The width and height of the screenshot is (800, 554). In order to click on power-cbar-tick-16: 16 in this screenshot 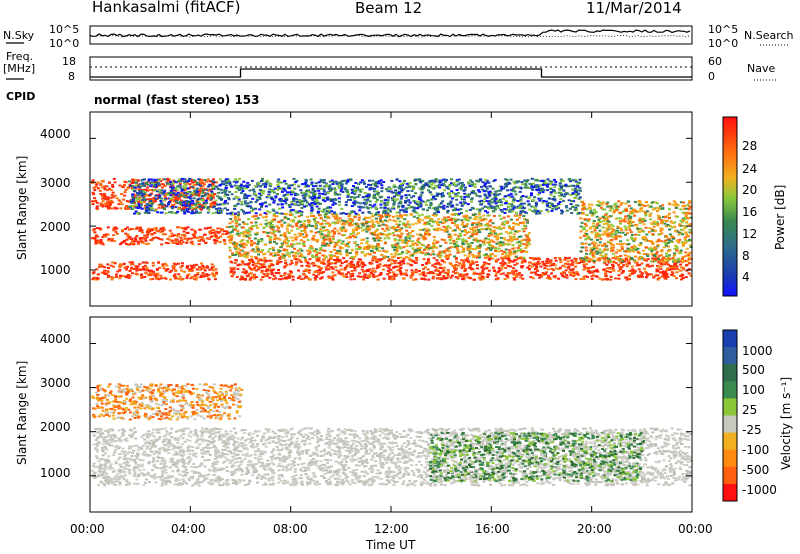, I will do `click(750, 212)`.